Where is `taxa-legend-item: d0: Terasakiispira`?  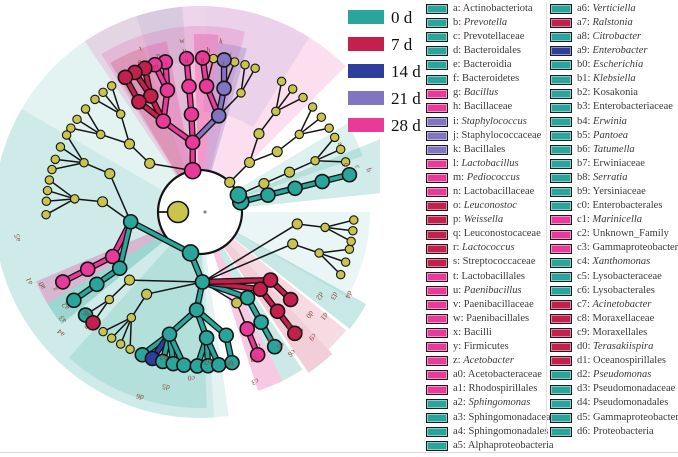 taxa-legend-item: d0: Terasakiispira is located at coordinates (614, 347).